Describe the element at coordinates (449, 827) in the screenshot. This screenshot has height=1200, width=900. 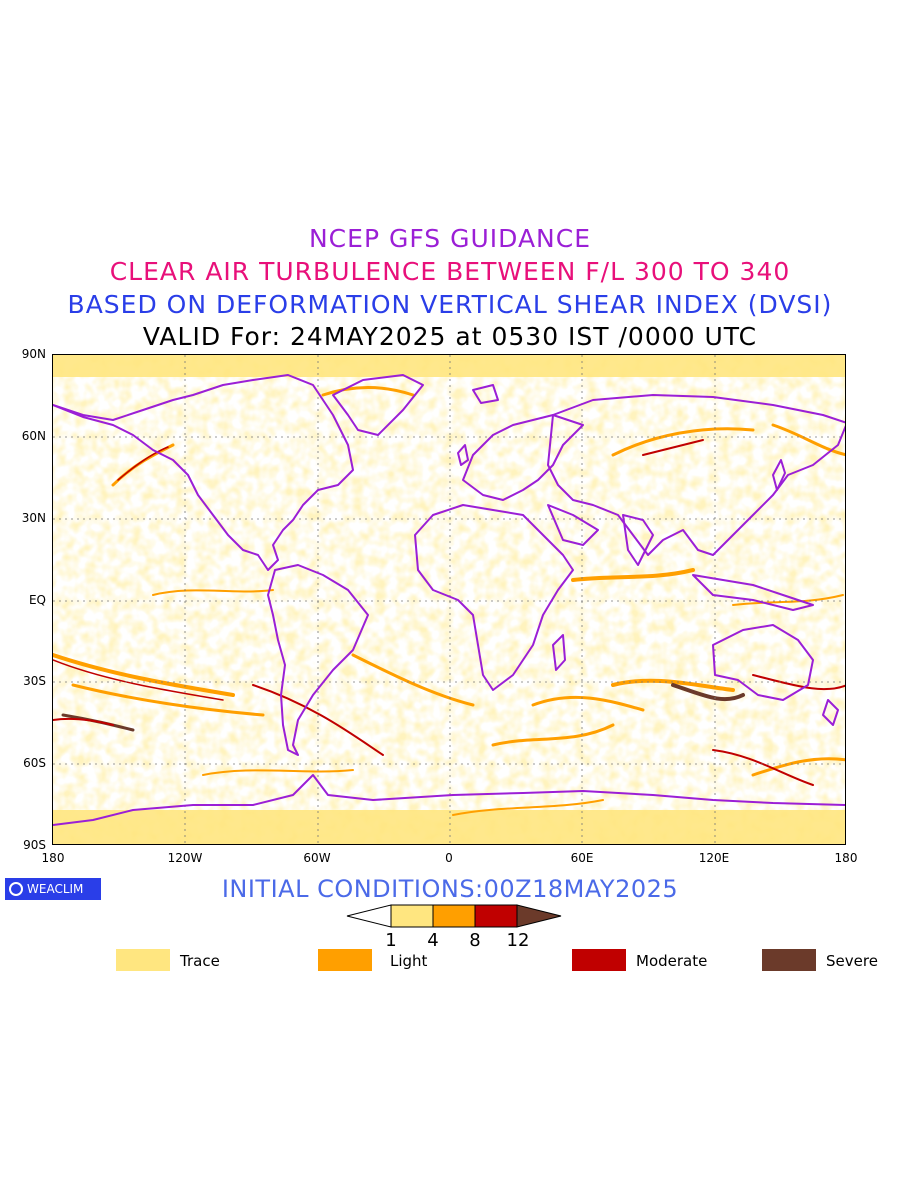
I see `antarctic-trace-band` at that location.